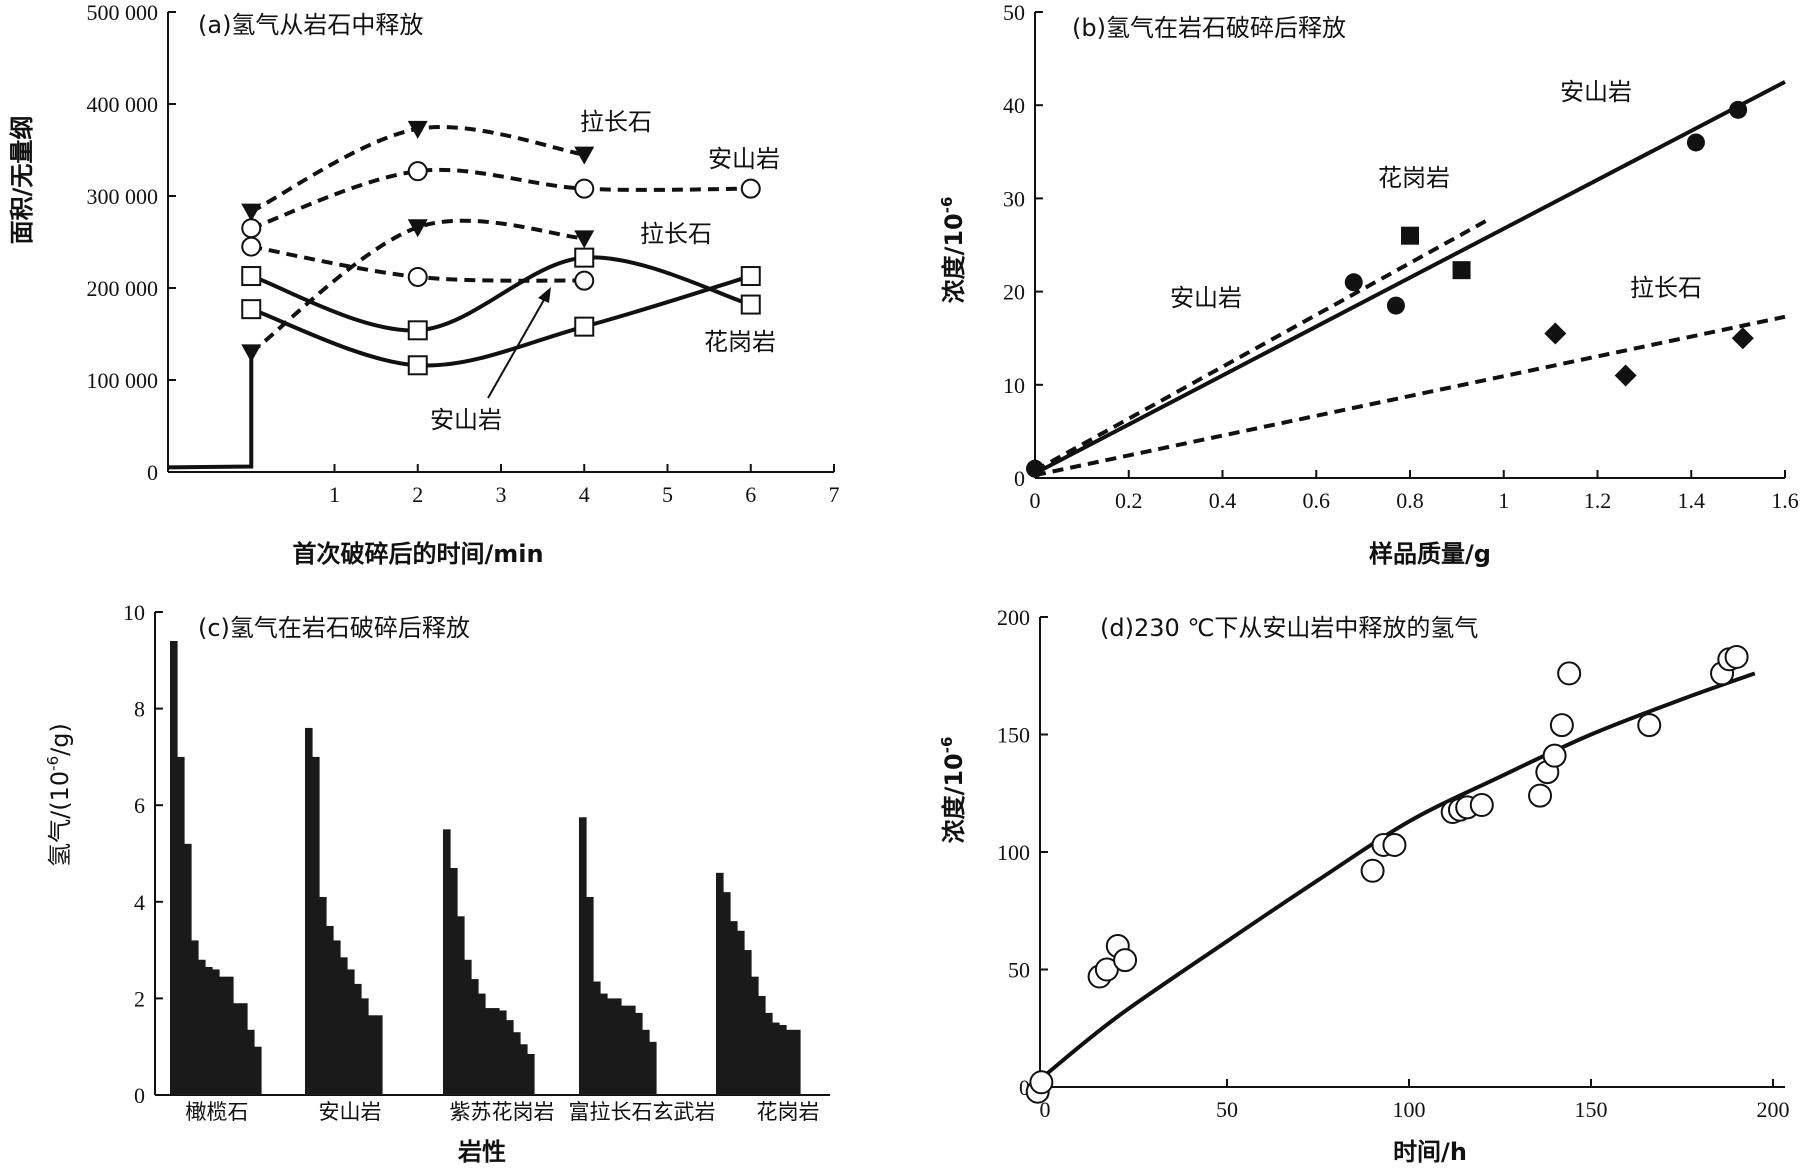 The height and width of the screenshot is (1168, 1800). I want to click on y-tick-label: 100, so click(1013, 852).